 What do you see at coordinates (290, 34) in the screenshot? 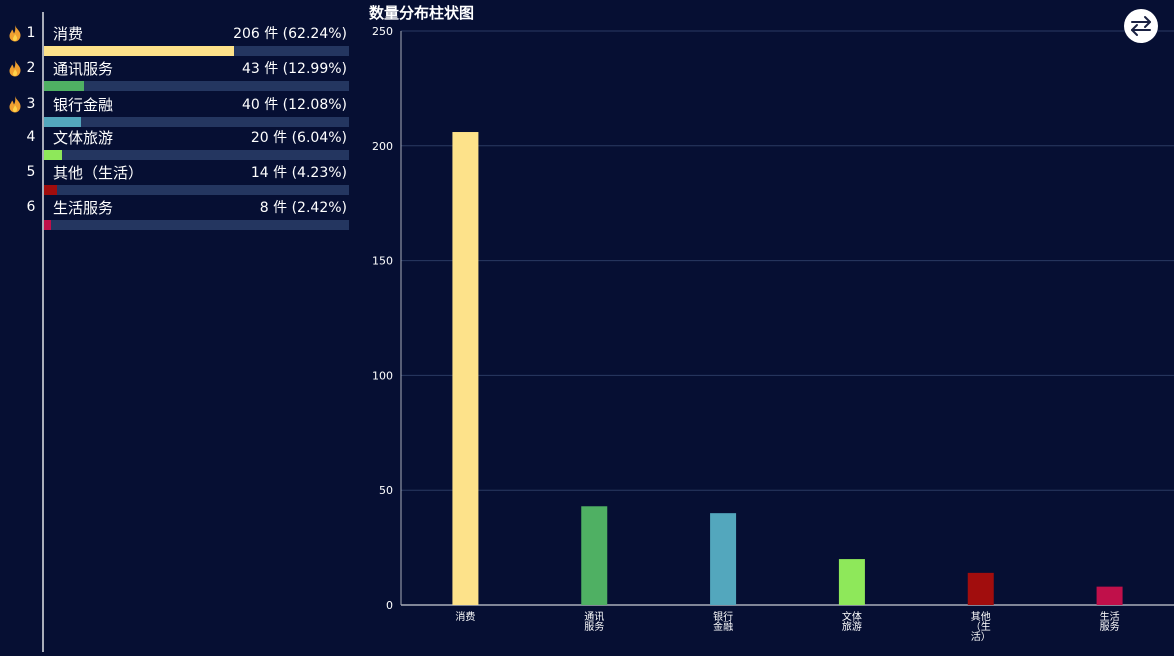
I see `rank-value: 206 件 (62.24%)` at bounding box center [290, 34].